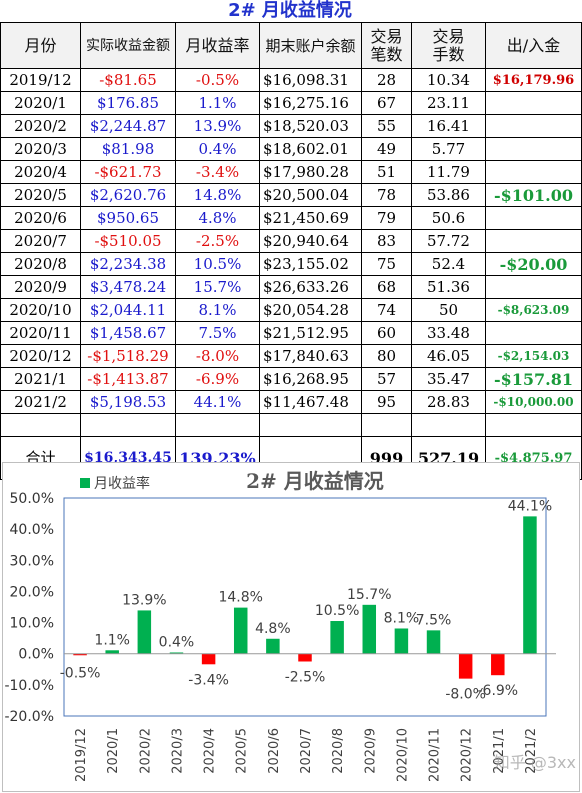 This screenshot has height=793, width=582. I want to click on watermark-text: 知乎 @3xx, so click(535, 762).